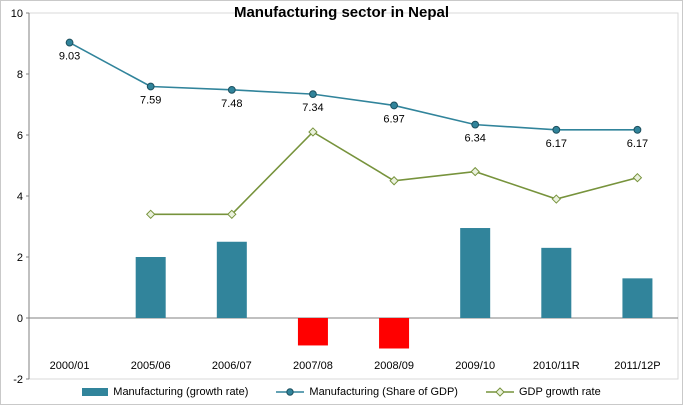 The image size is (683, 405). Describe the element at coordinates (70, 366) in the screenshot. I see `x-category-label: 2000/01` at that location.